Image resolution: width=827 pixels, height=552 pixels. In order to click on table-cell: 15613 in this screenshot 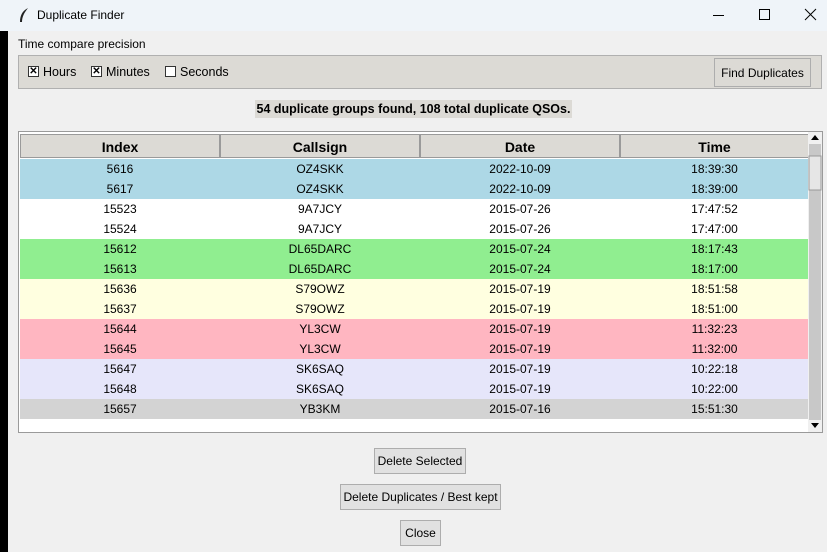, I will do `click(120, 269)`.